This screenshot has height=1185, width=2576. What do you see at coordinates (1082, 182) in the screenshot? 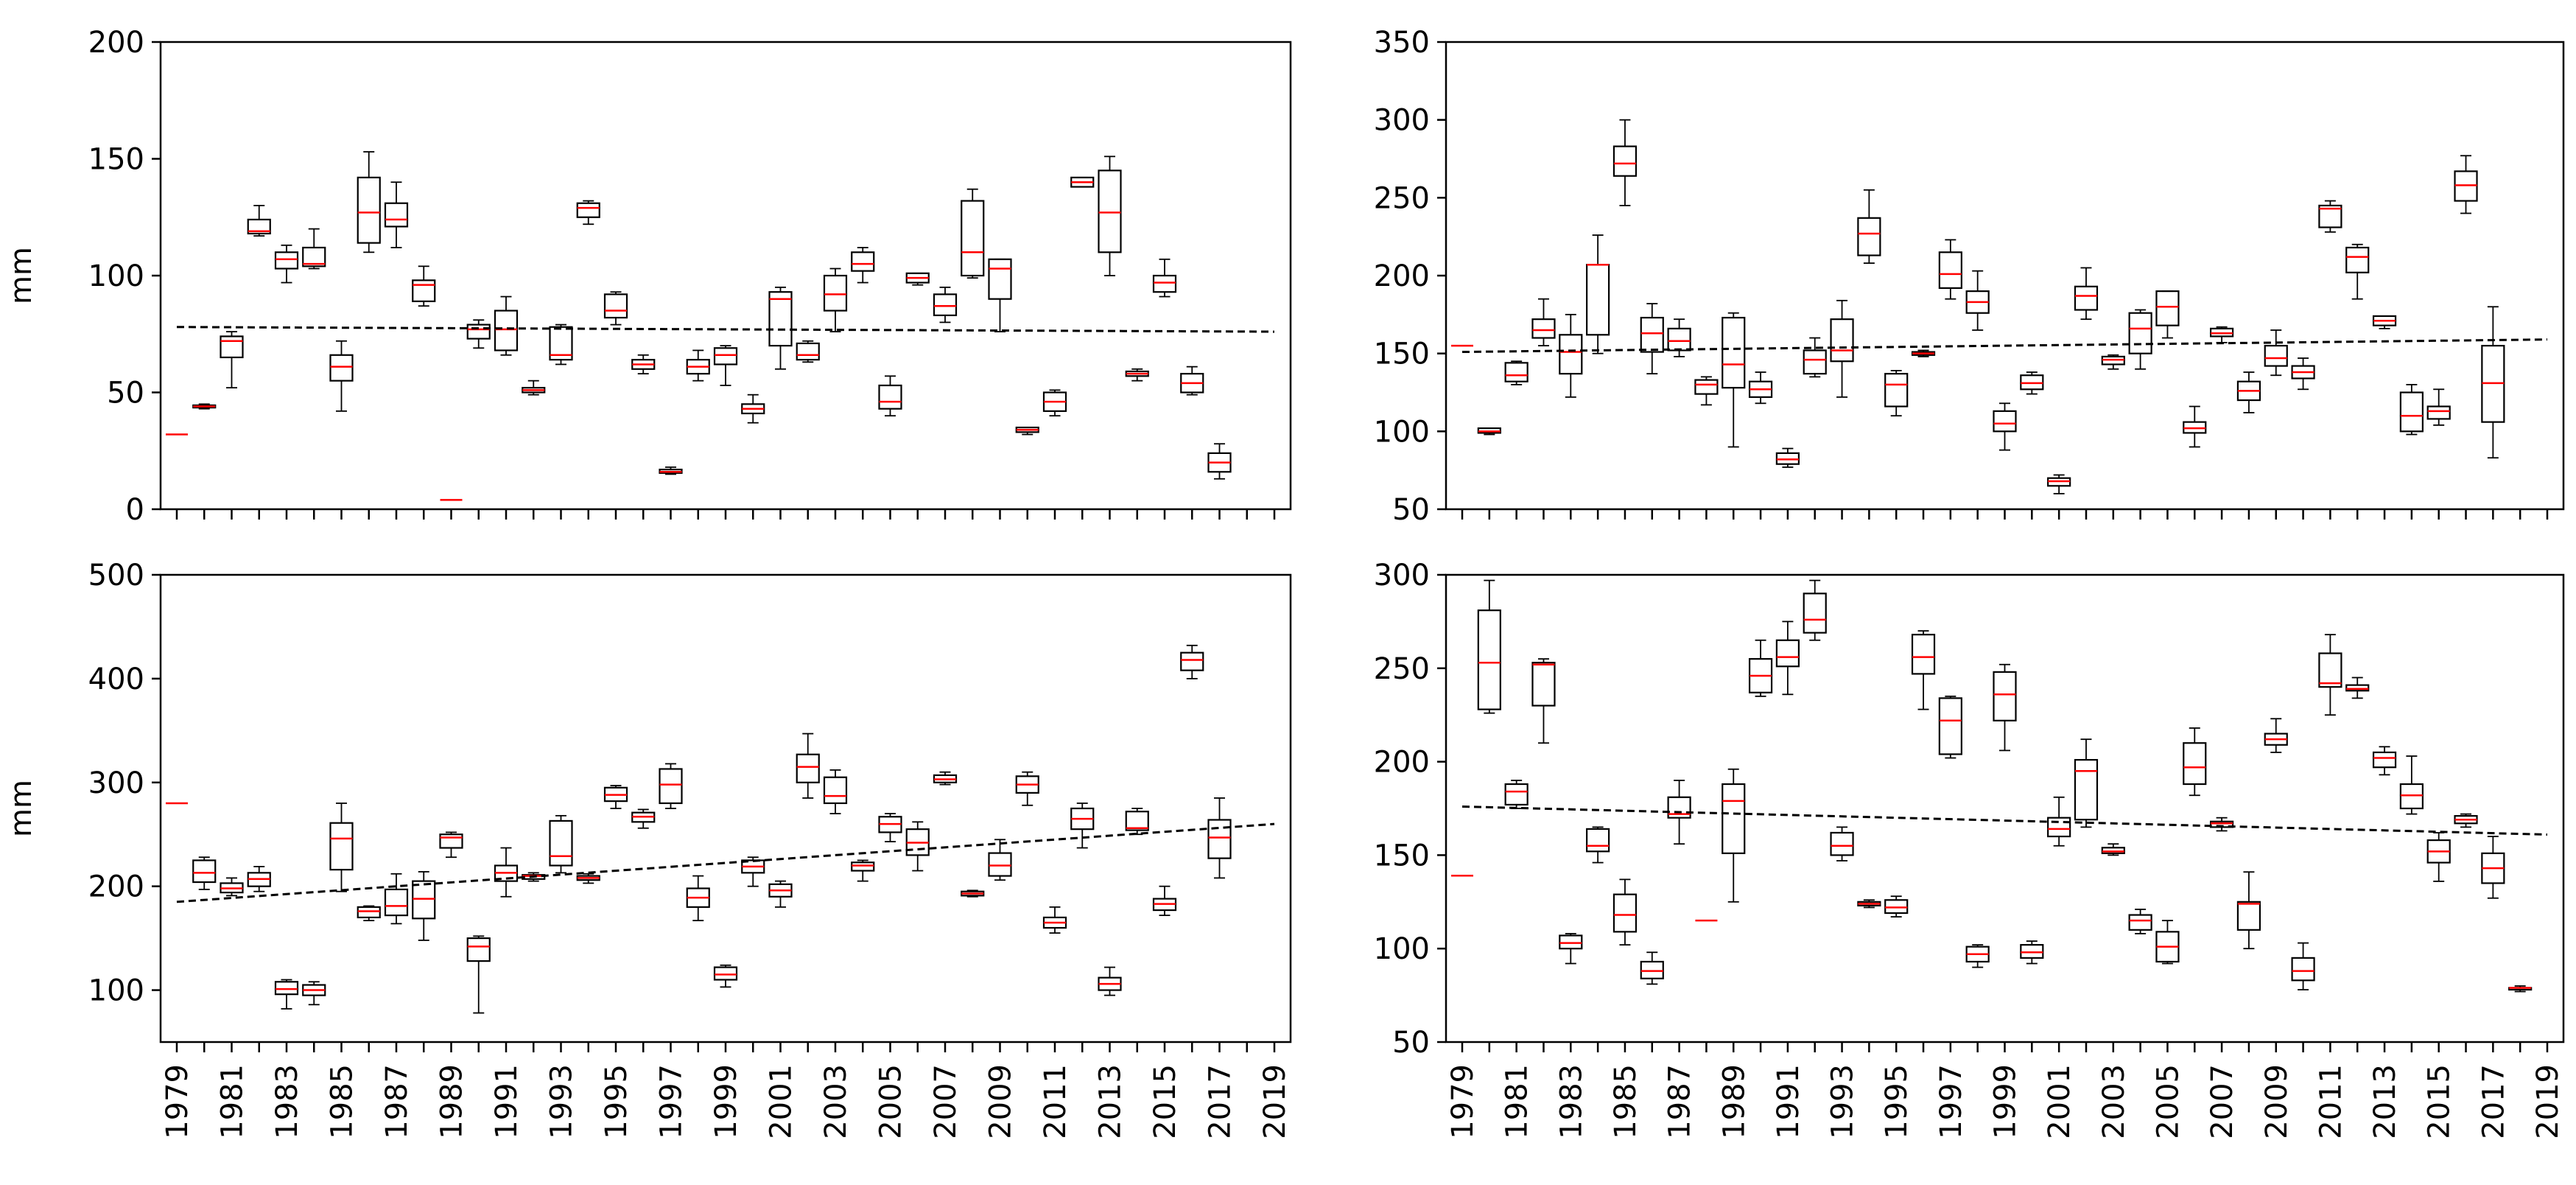
I see `box-2012` at bounding box center [1082, 182].